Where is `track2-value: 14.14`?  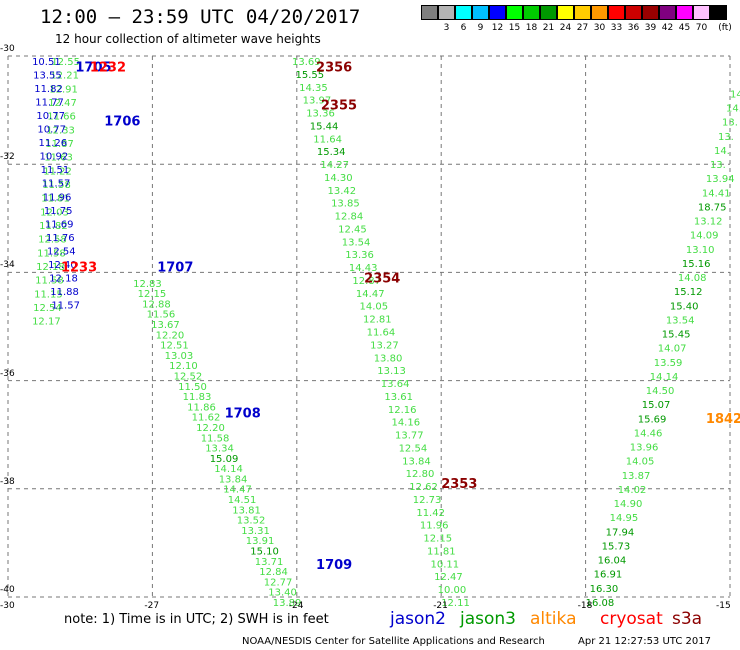
track2-value: 14.14 is located at coordinates (228, 469).